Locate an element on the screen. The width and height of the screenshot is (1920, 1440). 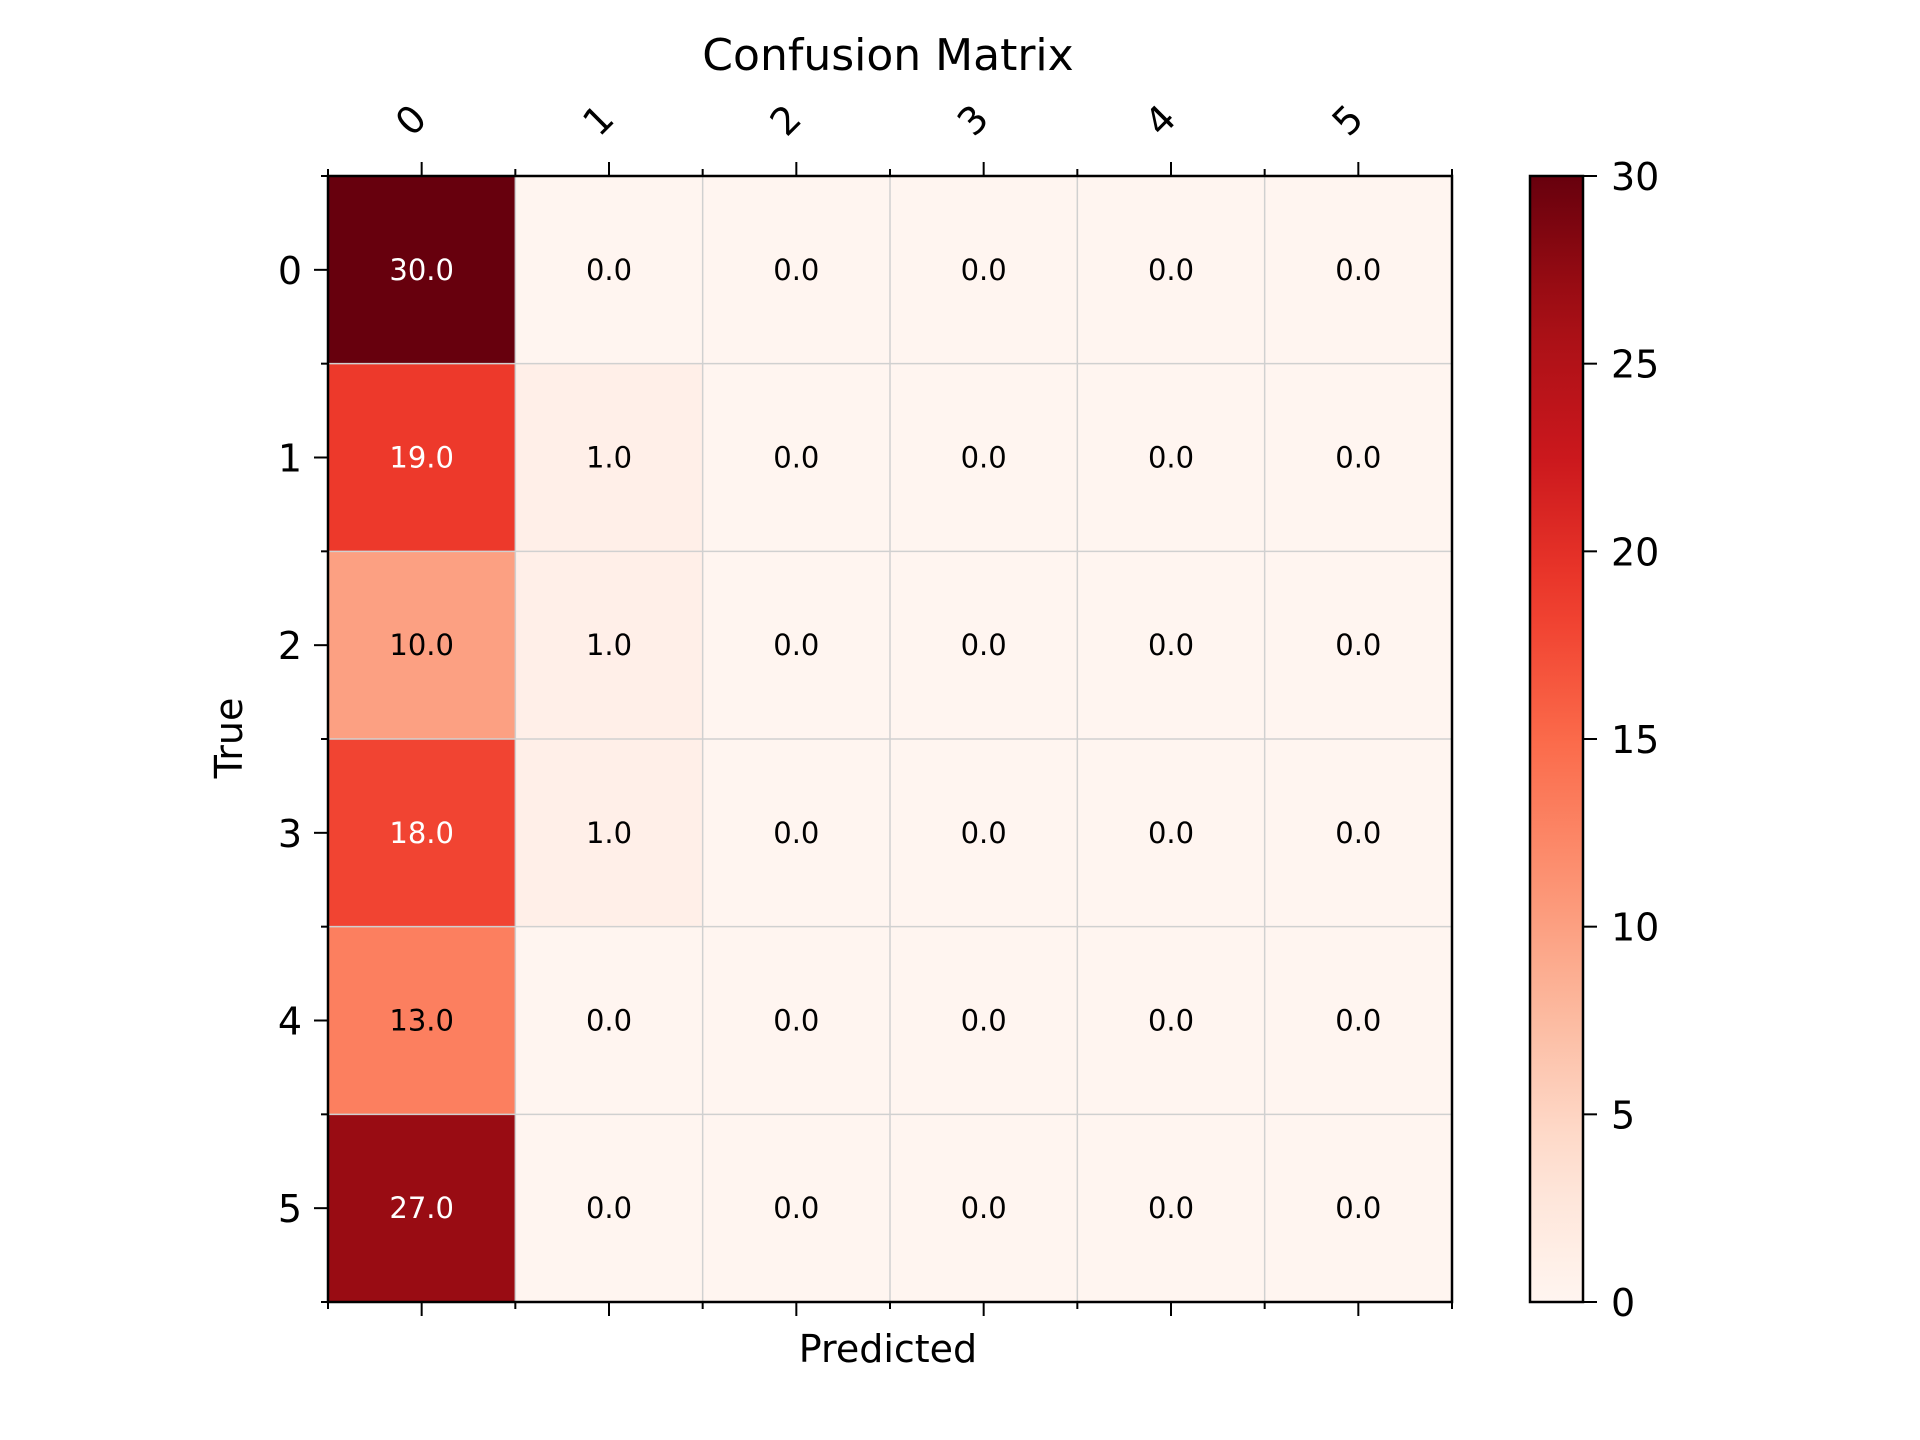
cell-value-label: 18.0 is located at coordinates (421, 833).